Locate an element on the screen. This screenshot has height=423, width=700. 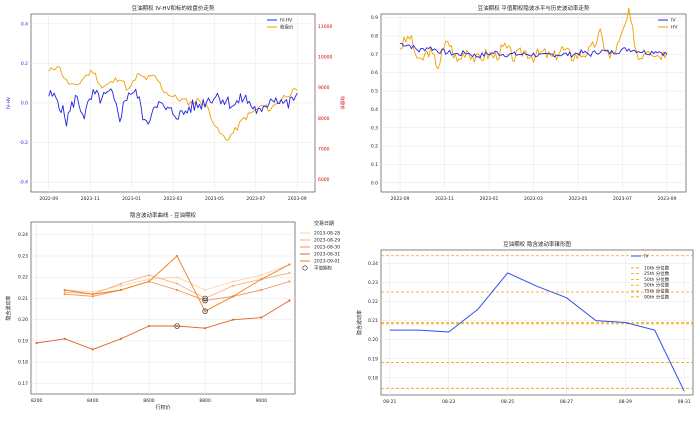
y2-tick-label: 6000 is located at coordinates (324, 180).